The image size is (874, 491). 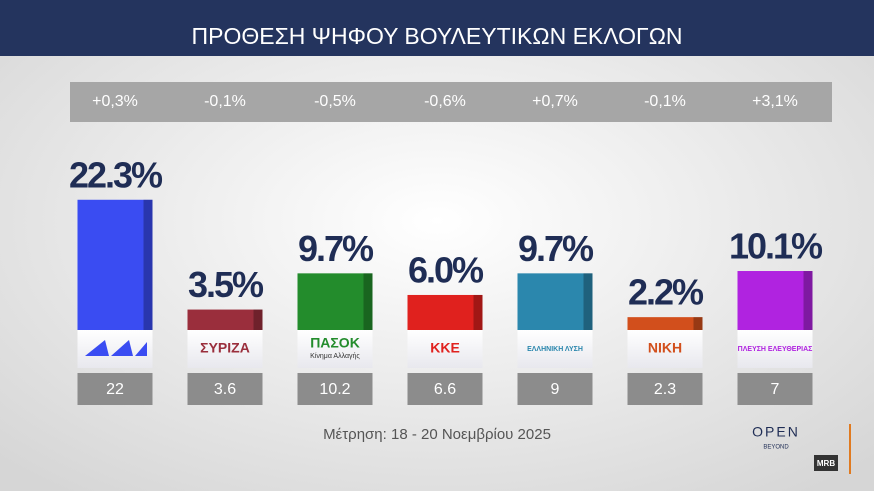 What do you see at coordinates (445, 101) in the screenshot?
I see `change-label: -0,6%` at bounding box center [445, 101].